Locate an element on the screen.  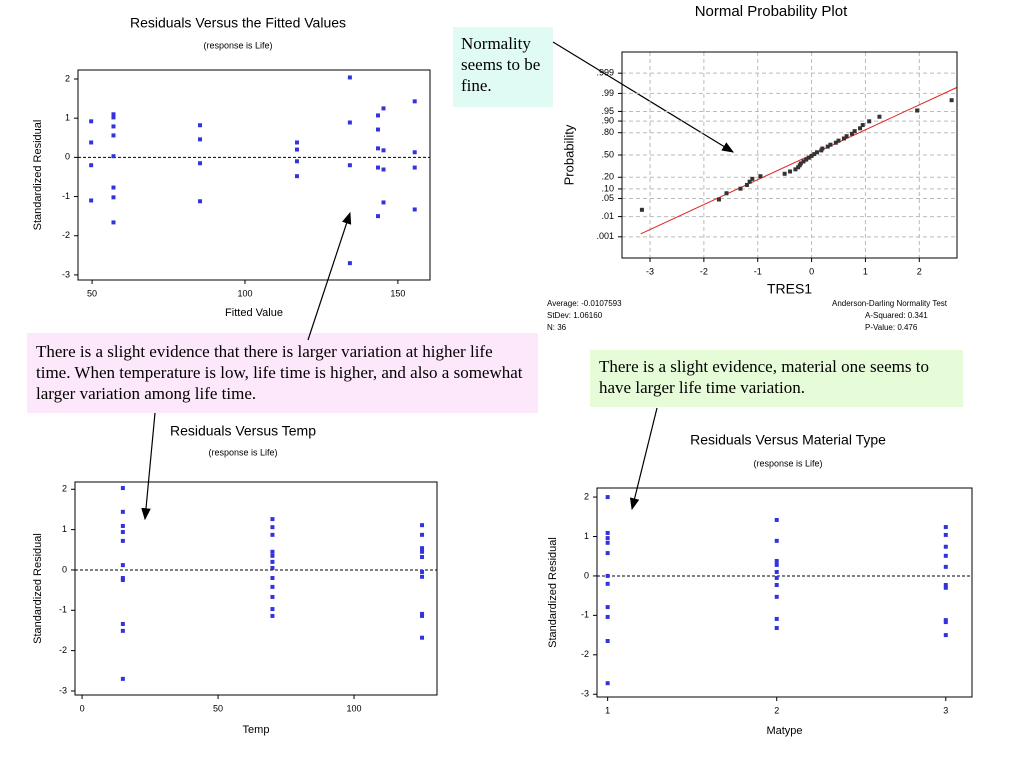
y-axis-label: Standardized Residual is located at coordinates (553, 592).